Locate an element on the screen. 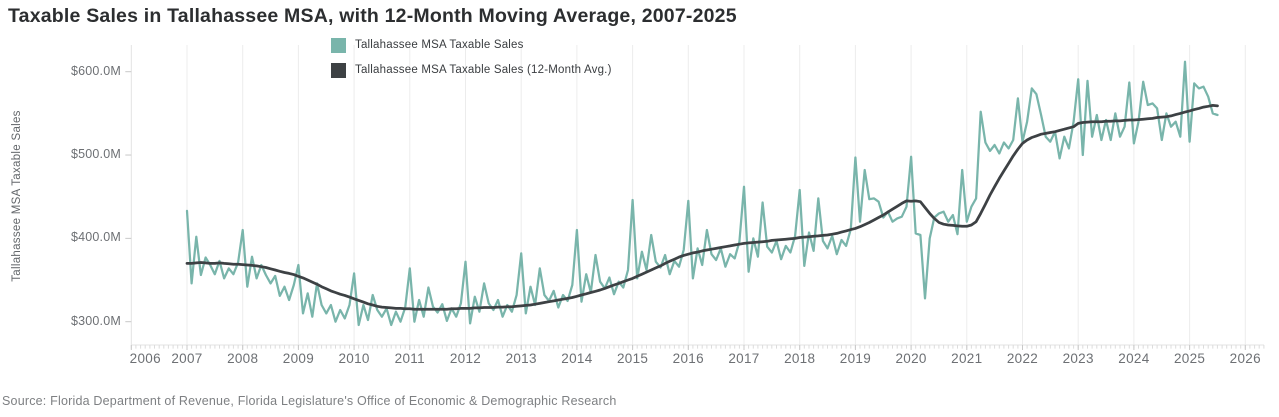  x-tick-label: 2017 is located at coordinates (744, 358).